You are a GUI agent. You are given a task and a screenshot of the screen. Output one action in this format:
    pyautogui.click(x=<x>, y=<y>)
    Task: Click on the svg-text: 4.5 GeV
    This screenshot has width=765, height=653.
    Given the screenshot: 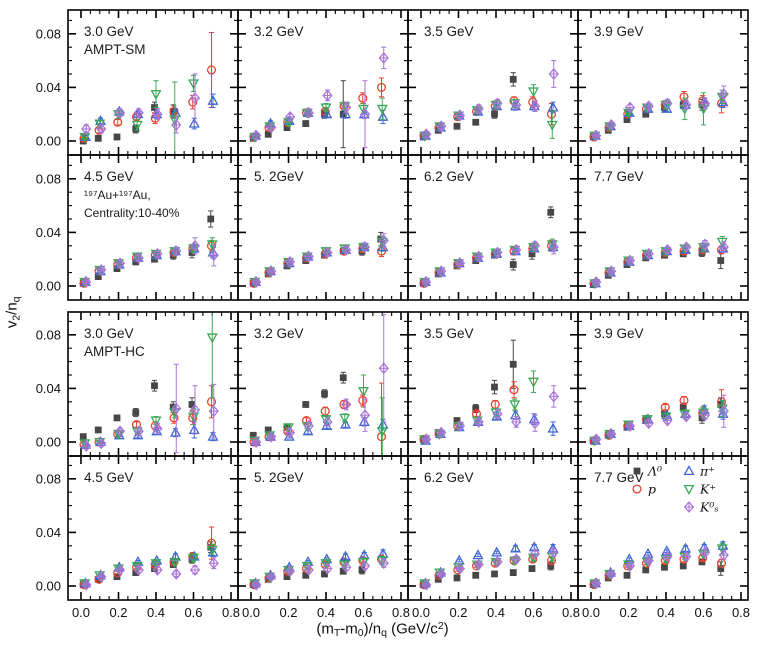 What is the action you would take?
    pyautogui.click(x=109, y=477)
    